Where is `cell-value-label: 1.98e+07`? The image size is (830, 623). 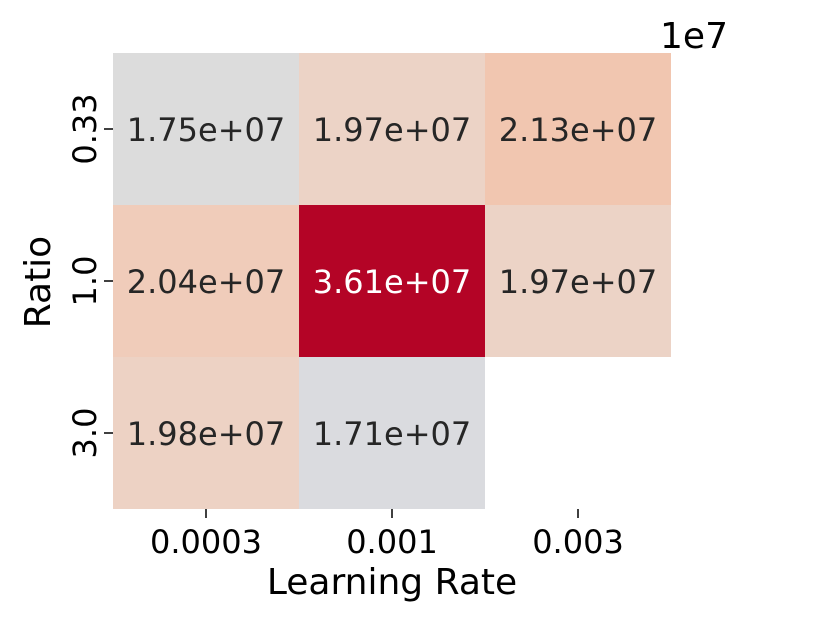 cell-value-label: 1.98e+07 is located at coordinates (206, 434).